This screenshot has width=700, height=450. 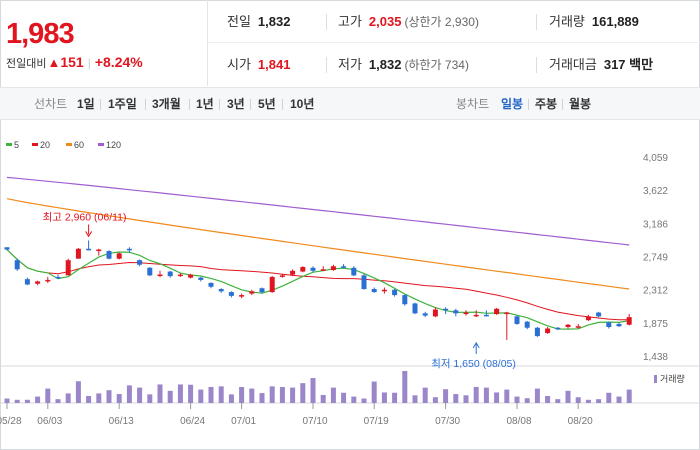 I want to click on legend-label: 120, so click(x=113, y=145).